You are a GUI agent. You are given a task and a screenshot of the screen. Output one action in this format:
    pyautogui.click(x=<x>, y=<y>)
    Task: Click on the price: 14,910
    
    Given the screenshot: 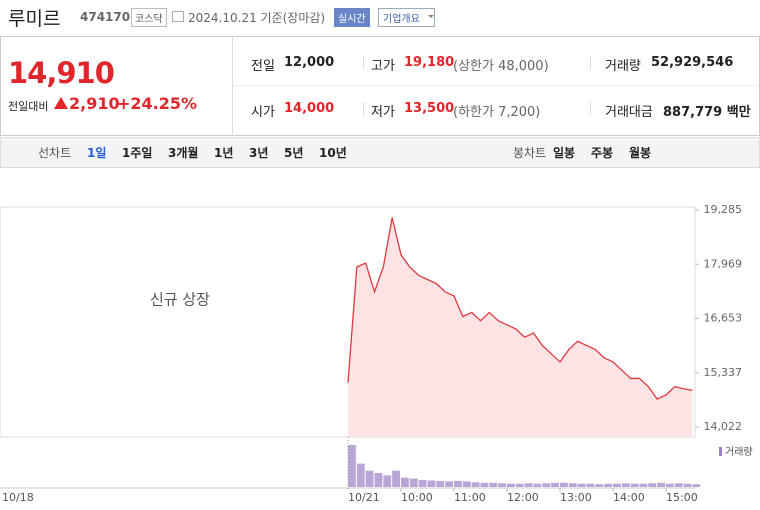 What is the action you would take?
    pyautogui.click(x=61, y=73)
    